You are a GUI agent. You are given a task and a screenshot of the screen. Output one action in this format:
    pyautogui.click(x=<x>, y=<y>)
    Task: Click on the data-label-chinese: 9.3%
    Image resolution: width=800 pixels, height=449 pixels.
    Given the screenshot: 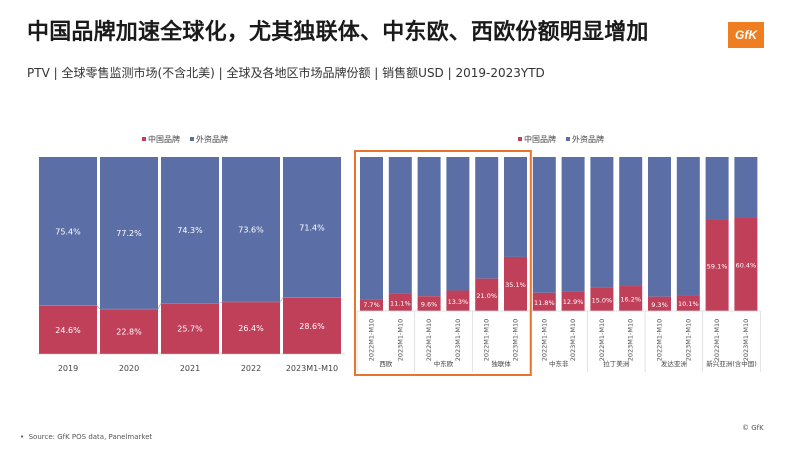 What is the action you would take?
    pyautogui.click(x=659, y=305)
    